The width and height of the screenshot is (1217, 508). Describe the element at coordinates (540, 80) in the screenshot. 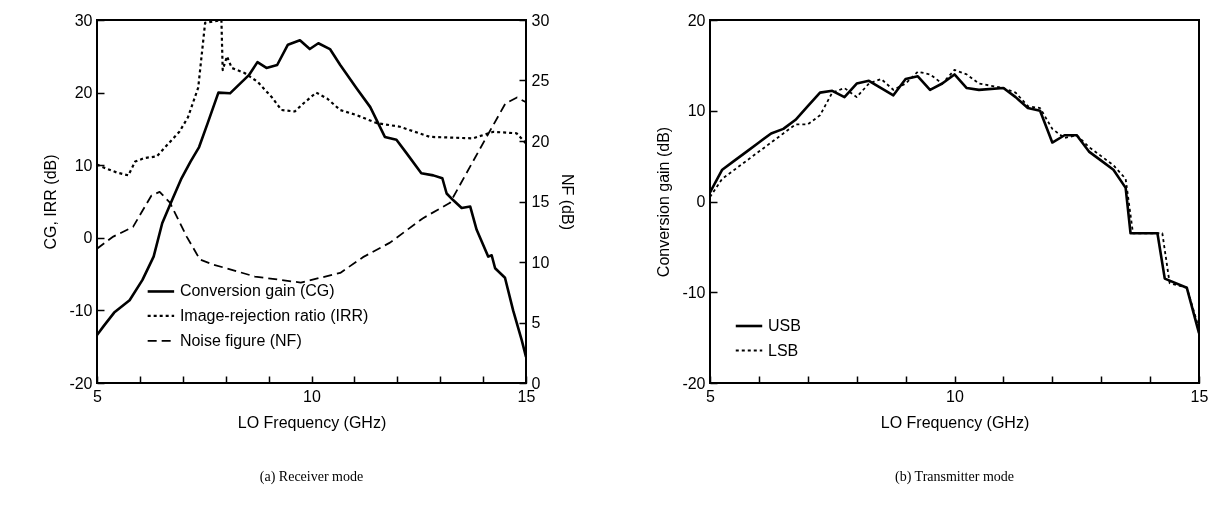

I see `y2-tick-label: 25` at that location.